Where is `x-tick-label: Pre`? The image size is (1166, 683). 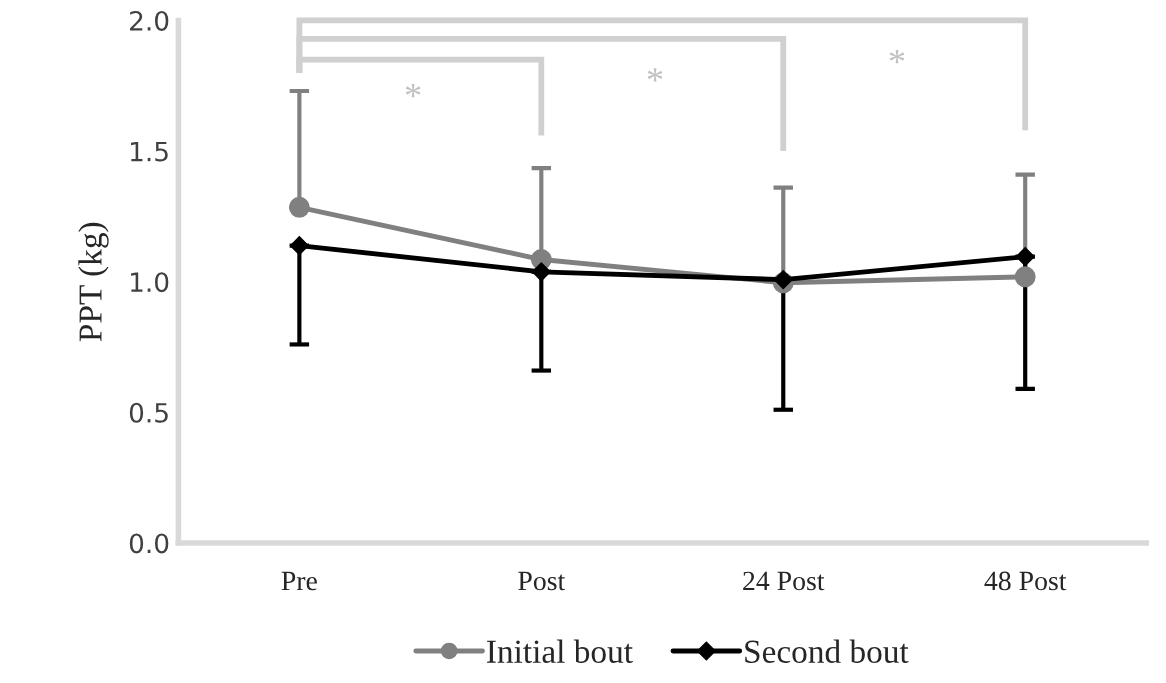 x-tick-label: Pre is located at coordinates (299, 581).